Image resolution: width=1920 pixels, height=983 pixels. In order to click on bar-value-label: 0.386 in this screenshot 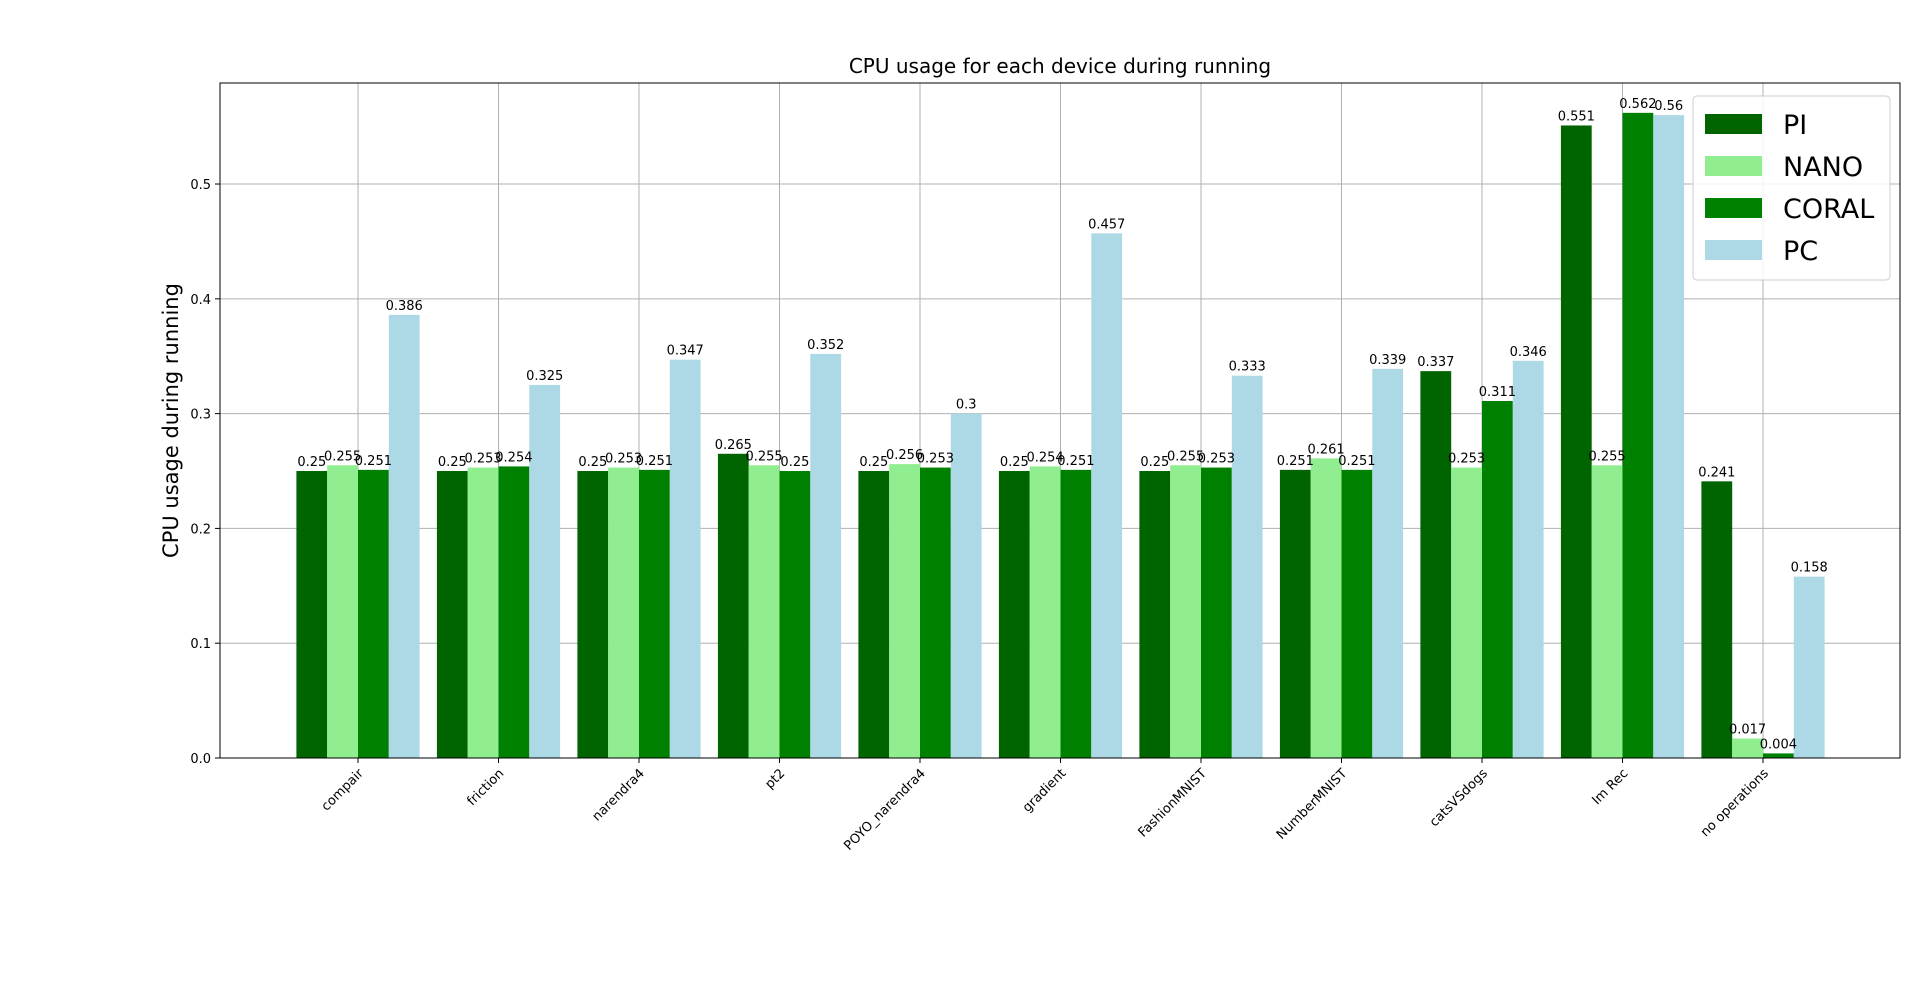, I will do `click(404, 306)`.